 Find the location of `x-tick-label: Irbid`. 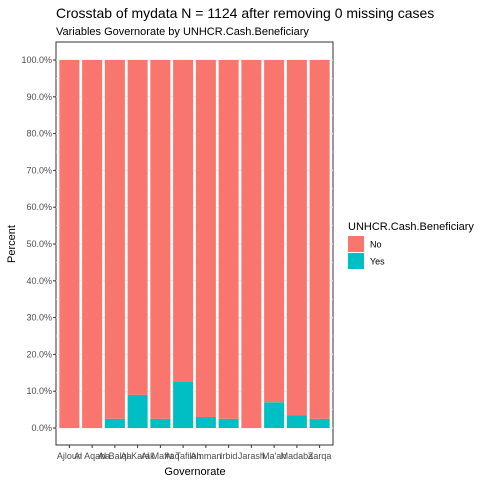

x-tick-label: Irbid is located at coordinates (229, 456).